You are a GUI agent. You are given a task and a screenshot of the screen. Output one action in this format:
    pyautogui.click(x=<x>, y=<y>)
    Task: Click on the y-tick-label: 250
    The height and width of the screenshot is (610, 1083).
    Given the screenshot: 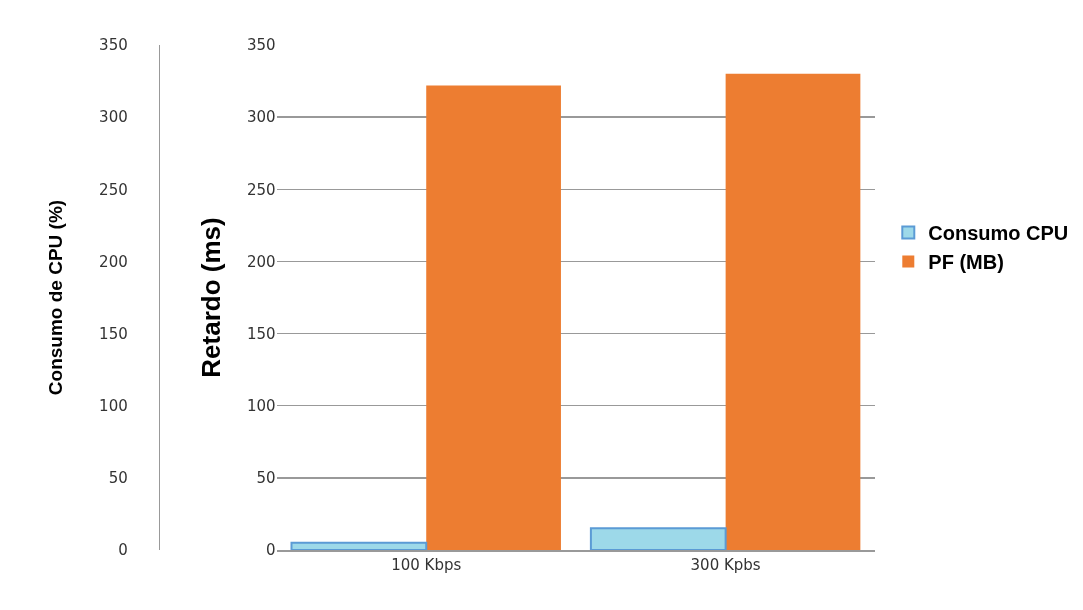 What is the action you would take?
    pyautogui.click(x=261, y=189)
    